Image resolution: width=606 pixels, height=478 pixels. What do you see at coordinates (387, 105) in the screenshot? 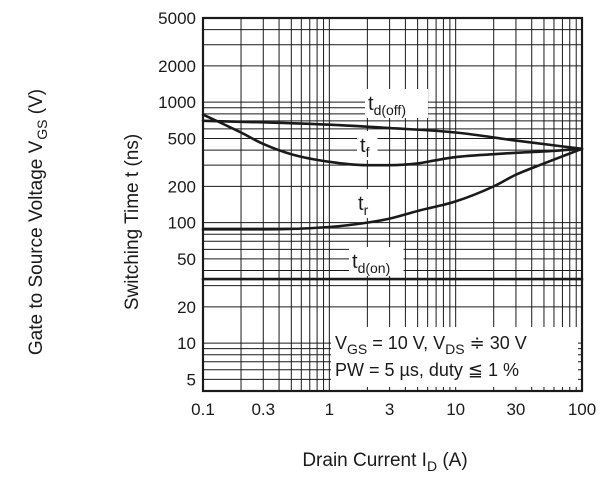
I see `label-td-off: td(off)` at bounding box center [387, 105].